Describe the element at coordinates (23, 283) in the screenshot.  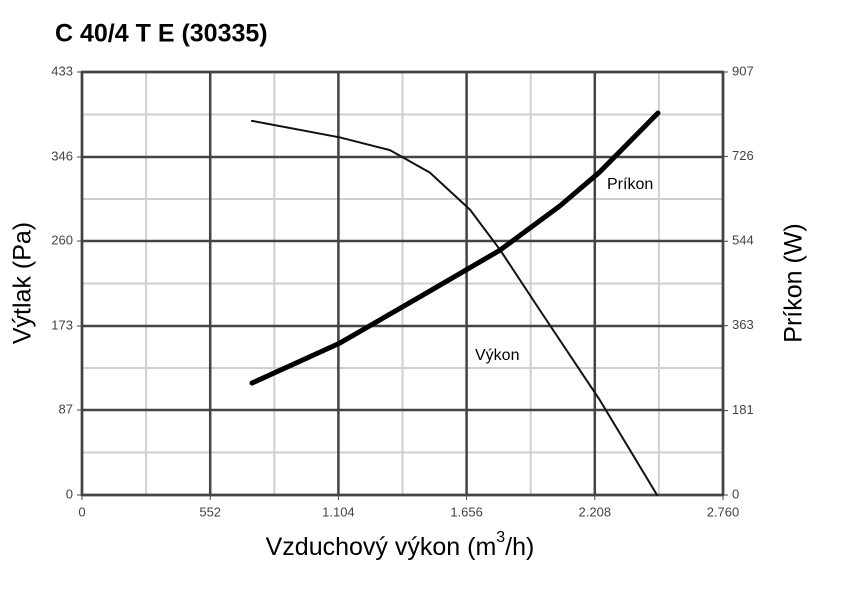
I see `y-axis-title: Výtlak (Pa)` at that location.